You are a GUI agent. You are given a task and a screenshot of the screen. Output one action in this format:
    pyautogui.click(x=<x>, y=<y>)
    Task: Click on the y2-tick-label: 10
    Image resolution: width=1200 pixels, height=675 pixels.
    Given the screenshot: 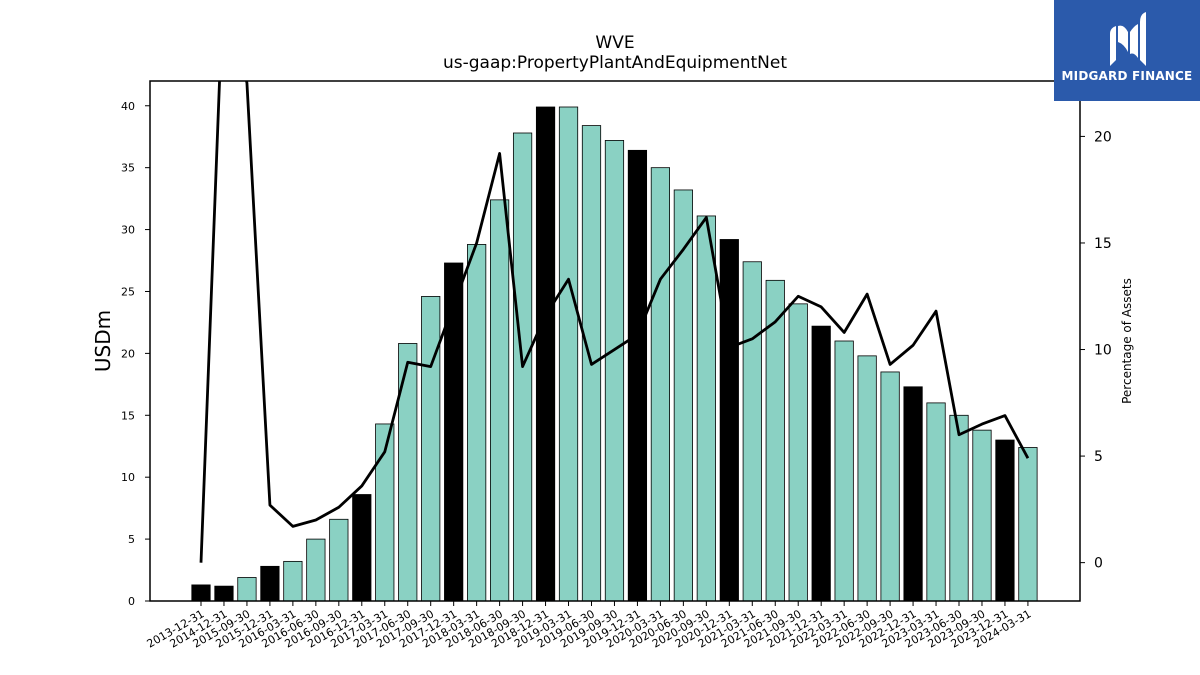 What is the action you would take?
    pyautogui.click(x=1103, y=351)
    